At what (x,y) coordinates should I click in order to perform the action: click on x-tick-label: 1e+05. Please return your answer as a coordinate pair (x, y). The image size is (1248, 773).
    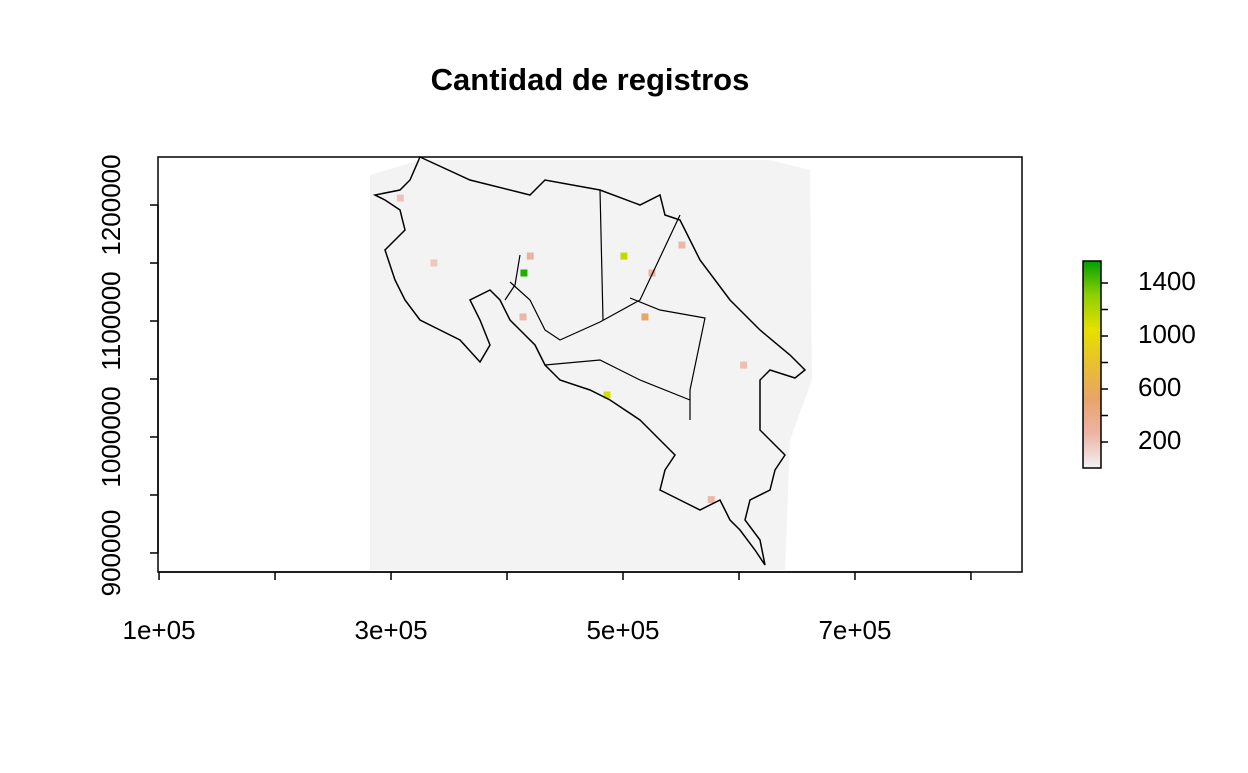
    Looking at the image, I should click on (159, 630).